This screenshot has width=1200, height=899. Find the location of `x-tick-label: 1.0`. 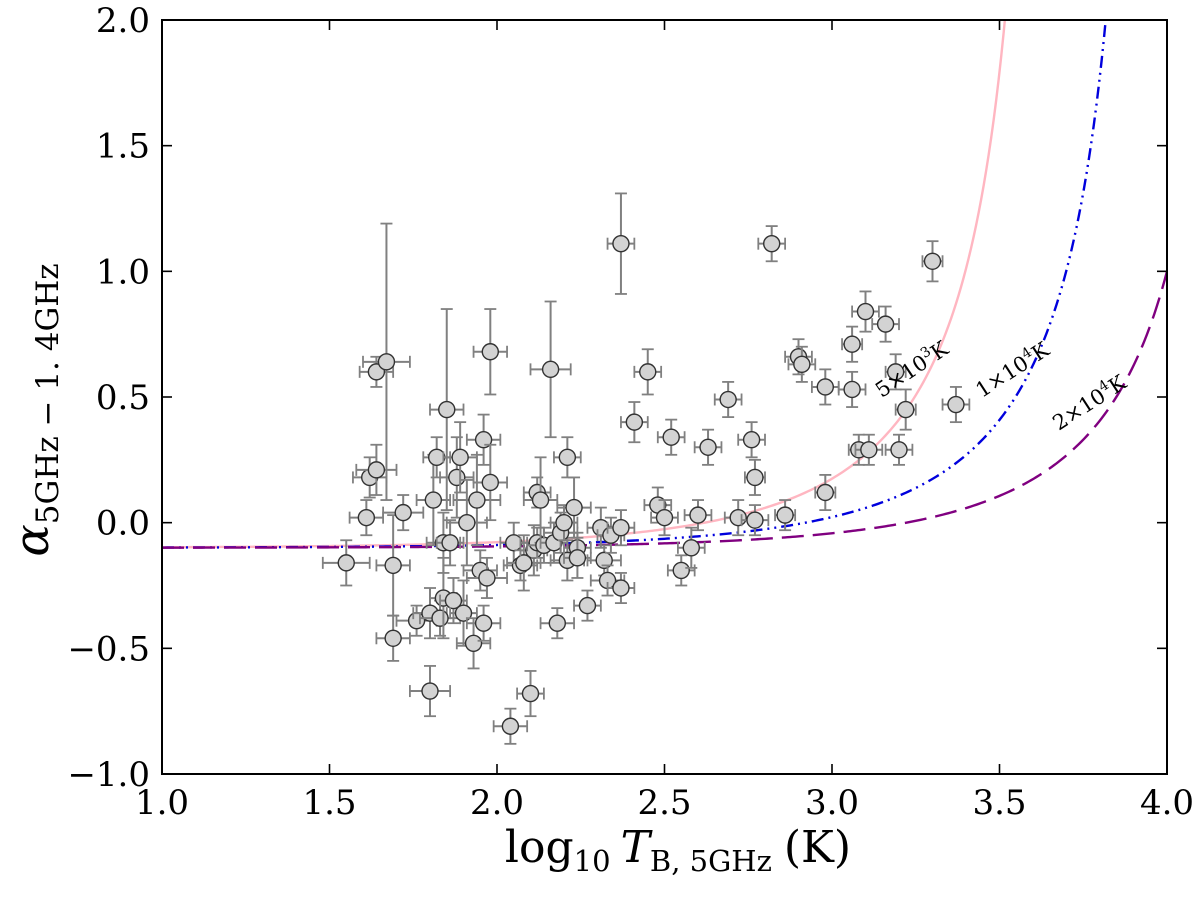

x-tick-label: 1.0 is located at coordinates (162, 803).